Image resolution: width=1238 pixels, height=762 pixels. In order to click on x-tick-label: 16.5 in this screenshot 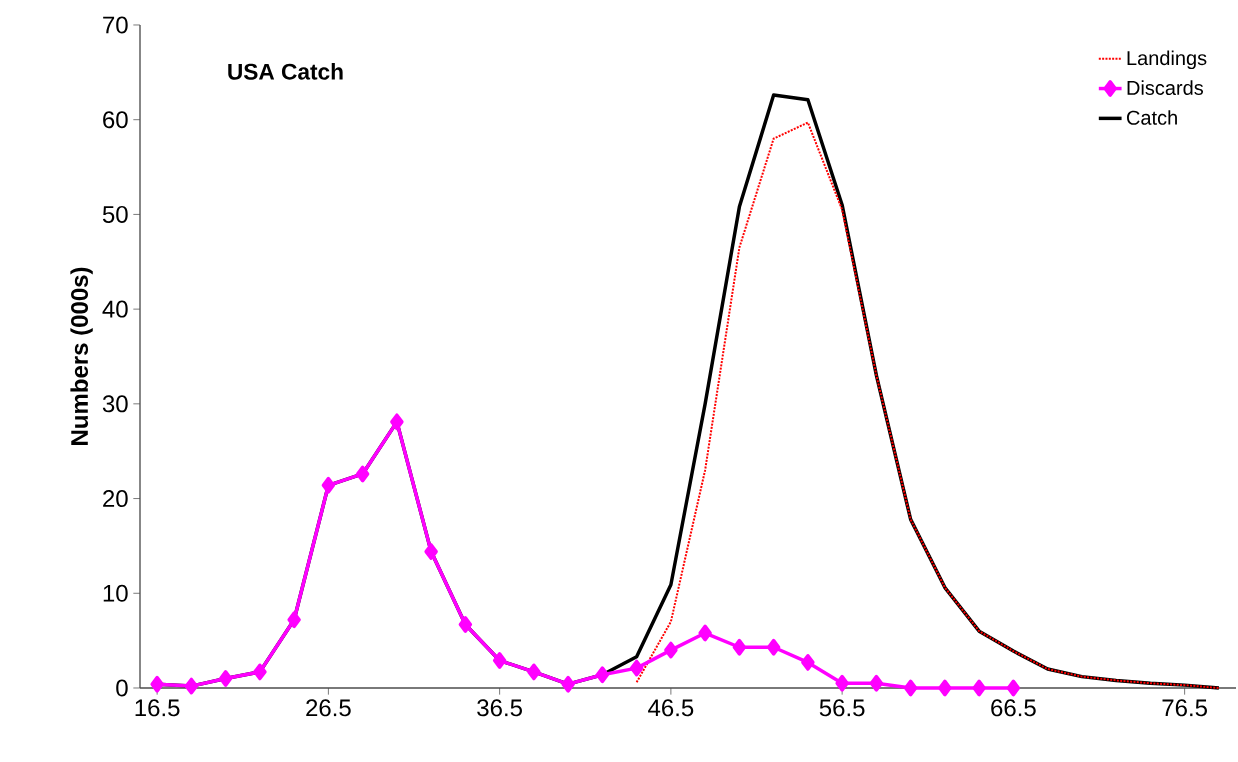, I will do `click(157, 708)`.